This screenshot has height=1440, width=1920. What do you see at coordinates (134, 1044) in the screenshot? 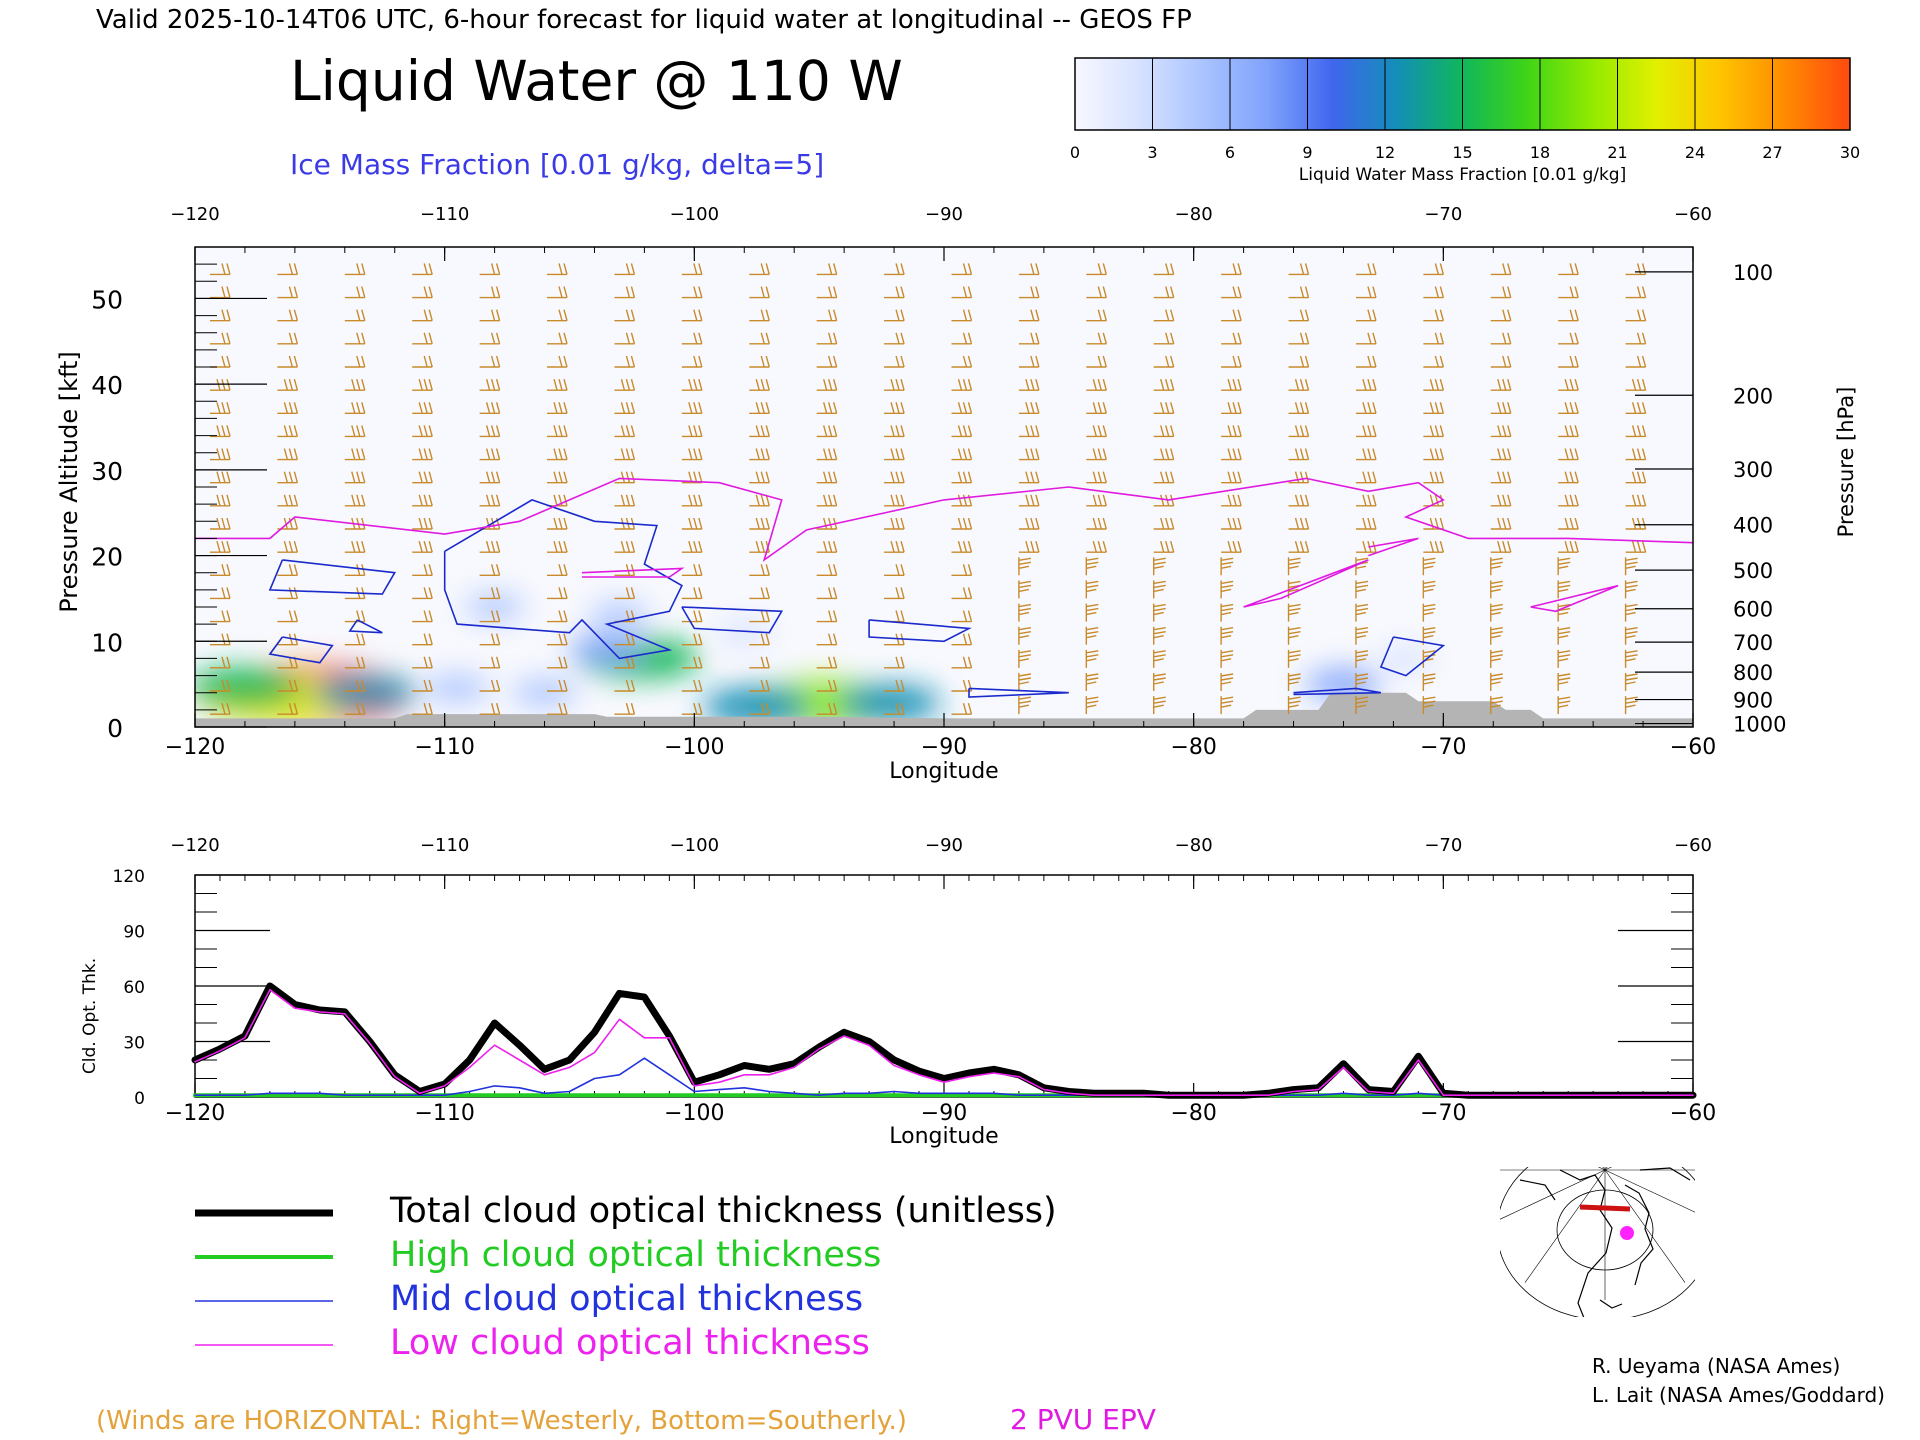
I see `y-tick-label: 30` at bounding box center [134, 1044].